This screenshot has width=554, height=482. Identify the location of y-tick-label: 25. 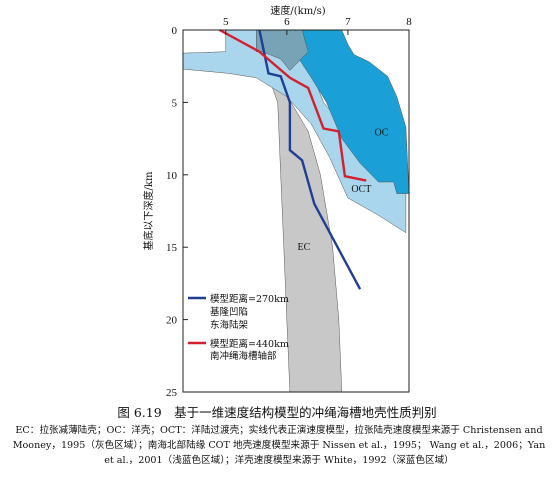
(172, 393).